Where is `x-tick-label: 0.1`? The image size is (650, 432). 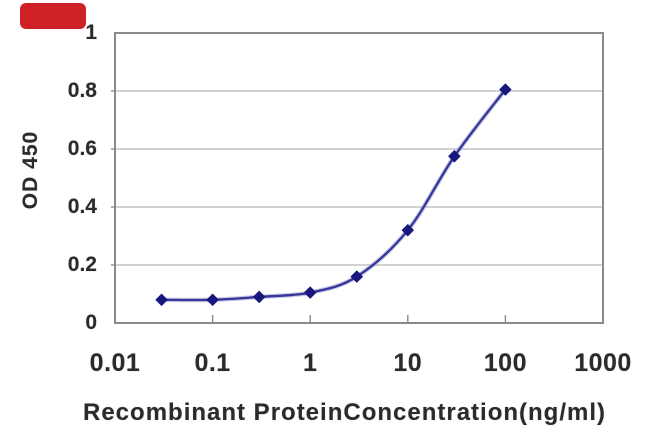 x-tick-label: 0.1 is located at coordinates (212, 363).